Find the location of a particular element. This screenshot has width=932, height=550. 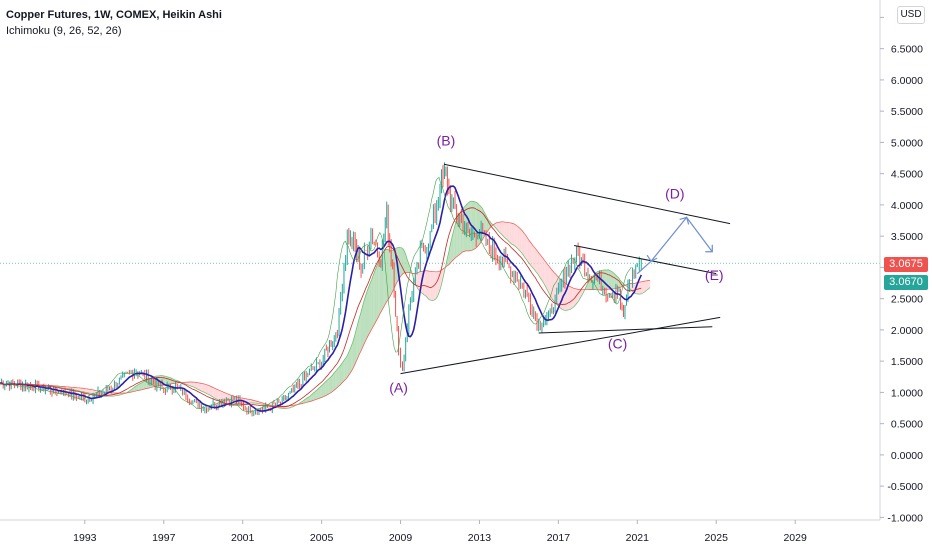

y-tick-label: 2.0000 is located at coordinates (907, 331).